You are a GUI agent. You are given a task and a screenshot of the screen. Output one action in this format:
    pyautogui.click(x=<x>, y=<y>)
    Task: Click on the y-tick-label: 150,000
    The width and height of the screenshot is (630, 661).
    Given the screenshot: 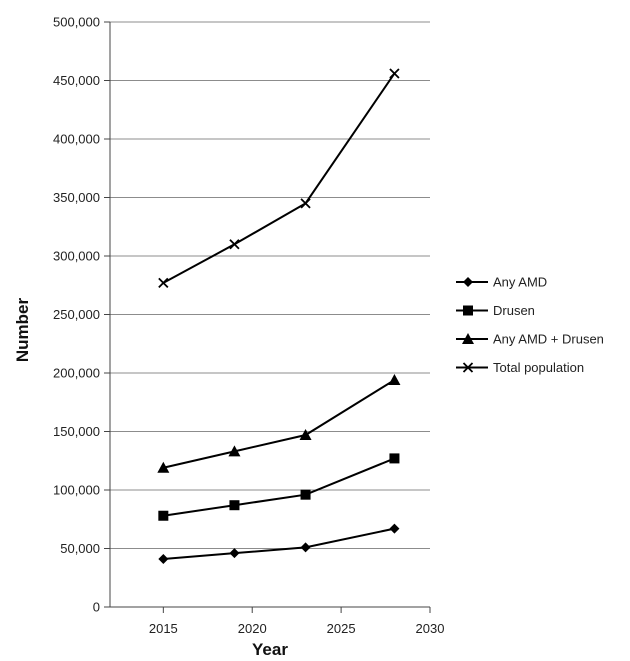 What is the action you would take?
    pyautogui.click(x=76, y=431)
    